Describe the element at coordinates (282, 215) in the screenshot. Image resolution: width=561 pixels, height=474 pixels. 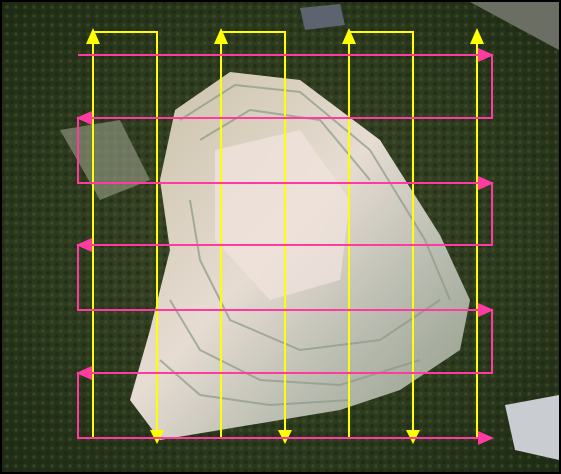
I see `quarry-pit` at that location.